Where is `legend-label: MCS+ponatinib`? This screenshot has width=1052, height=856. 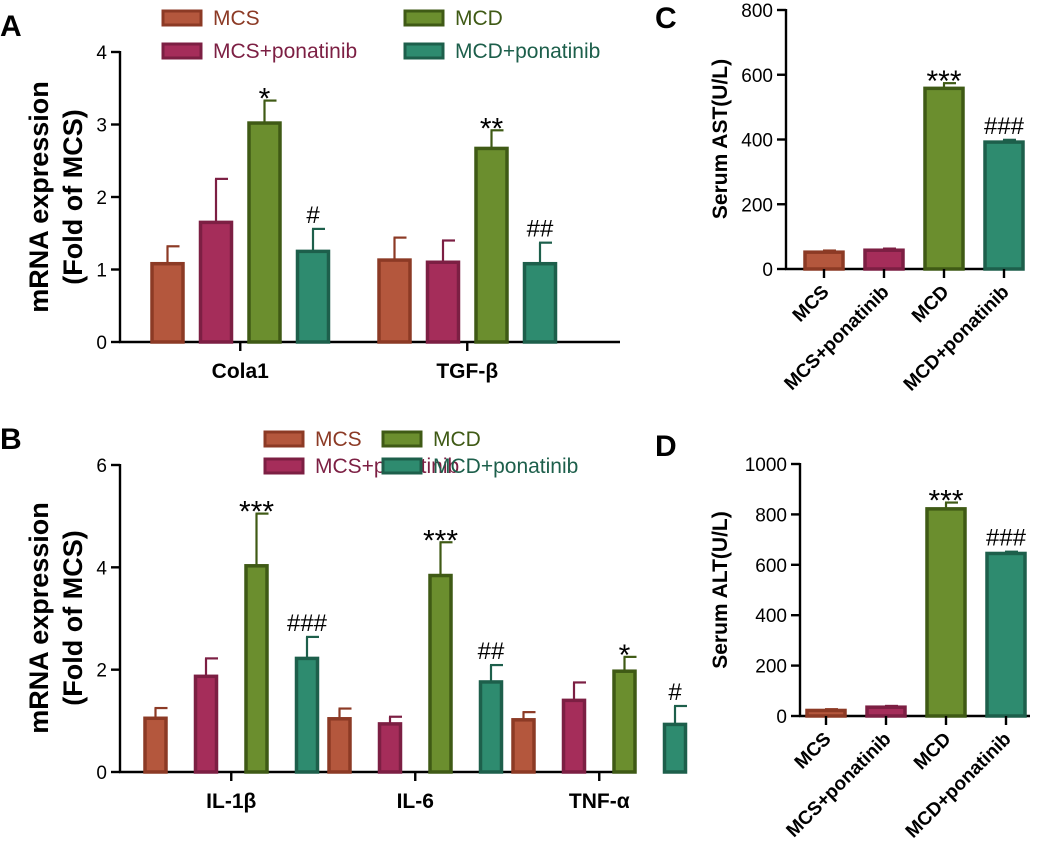
legend-label: MCS+ponatinib is located at coordinates (285, 51).